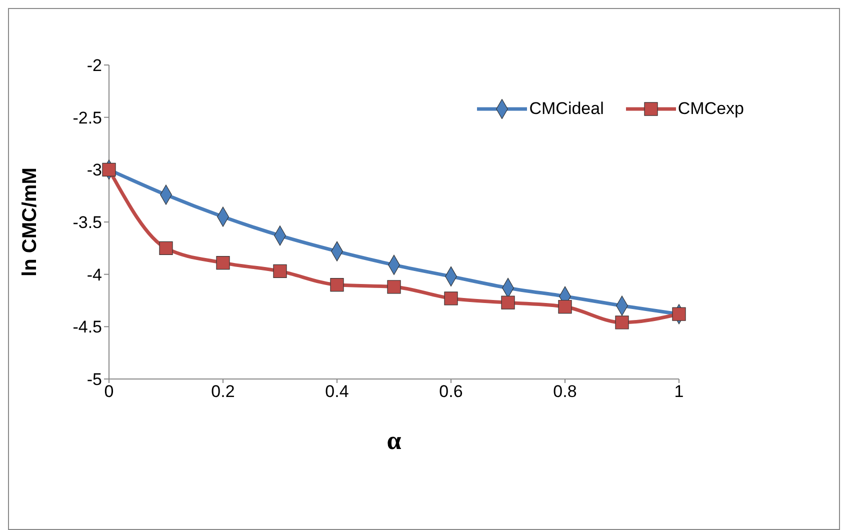 The image size is (843, 530). What do you see at coordinates (565, 392) in the screenshot?
I see `x-tick-label: 0.8` at bounding box center [565, 392].